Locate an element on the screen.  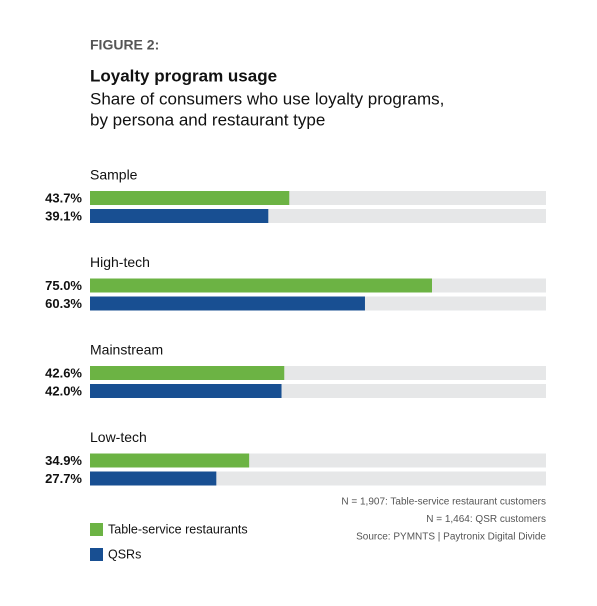
category-label: High-tech is located at coordinates (120, 262).